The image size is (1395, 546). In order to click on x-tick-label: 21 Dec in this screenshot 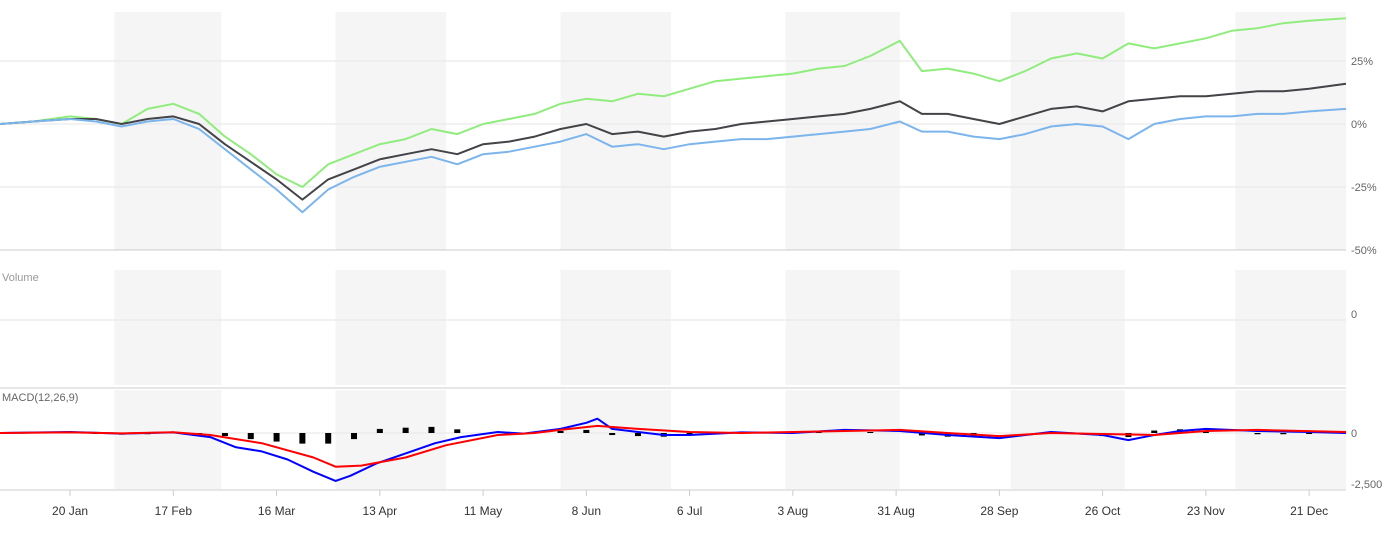, I will do `click(1309, 511)`.